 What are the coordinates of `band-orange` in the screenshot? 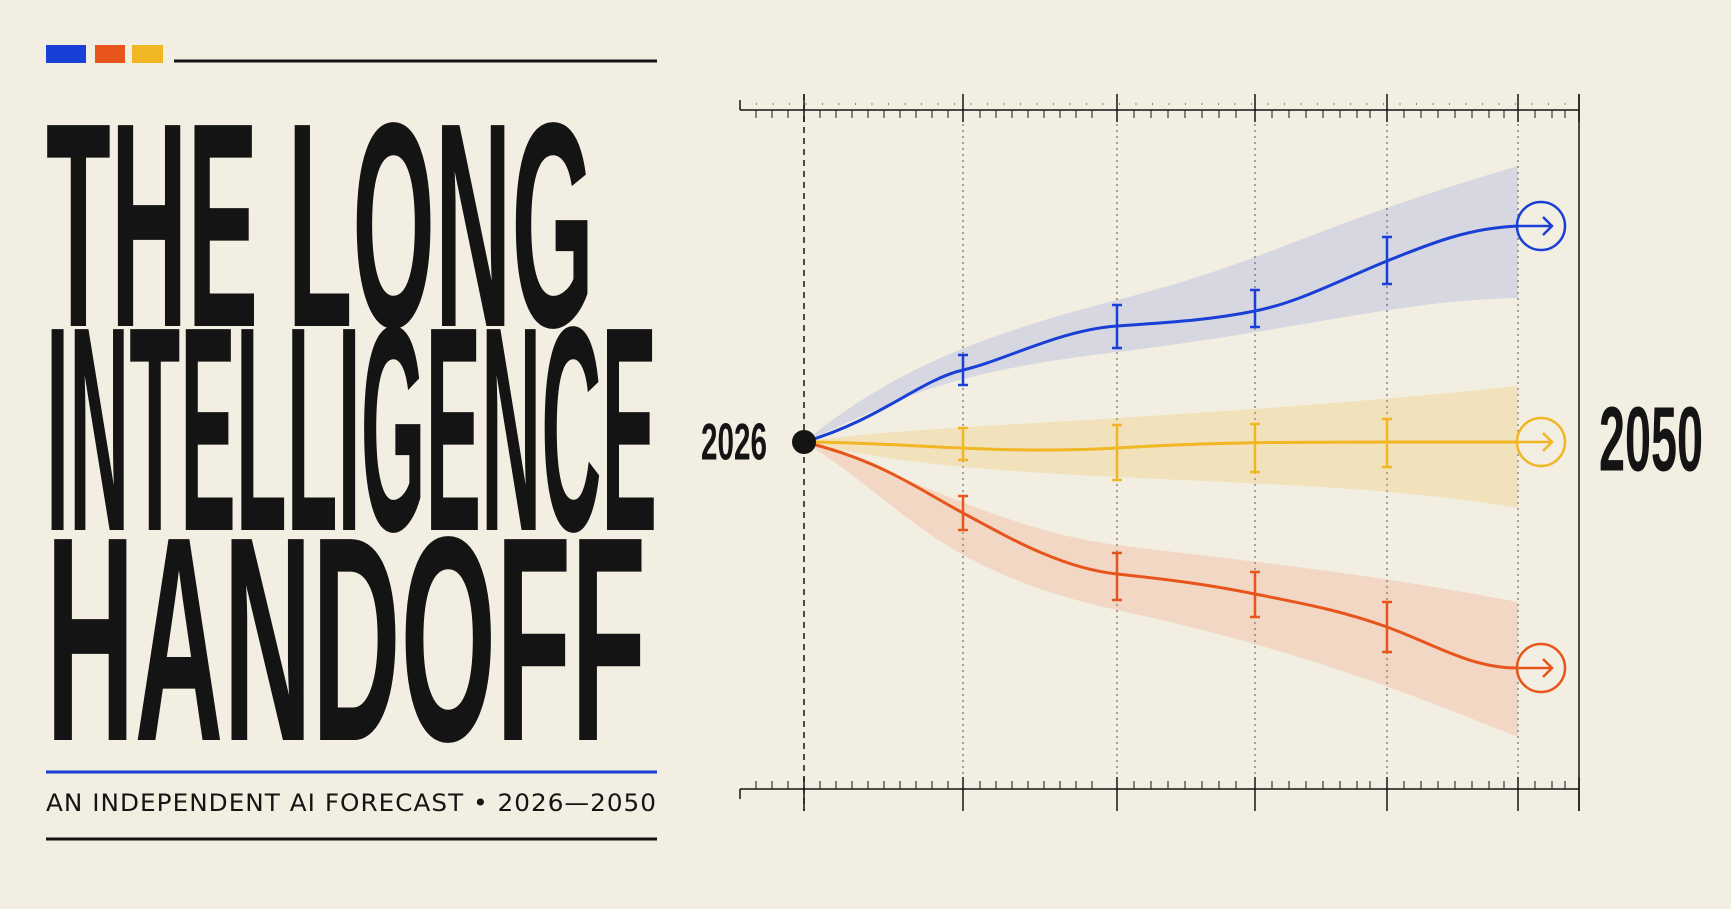 It's located at (1161, 589).